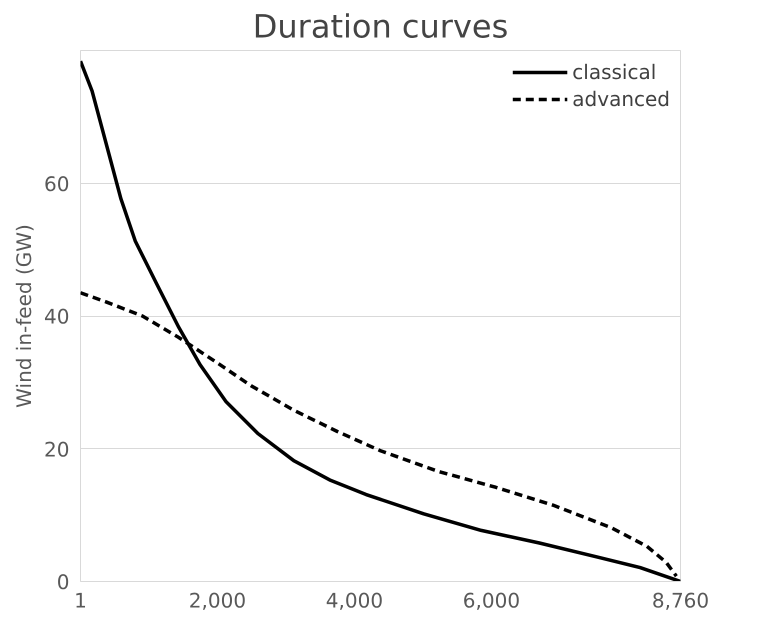  What do you see at coordinates (621, 99) in the screenshot?
I see `legend-label: advanced` at bounding box center [621, 99].